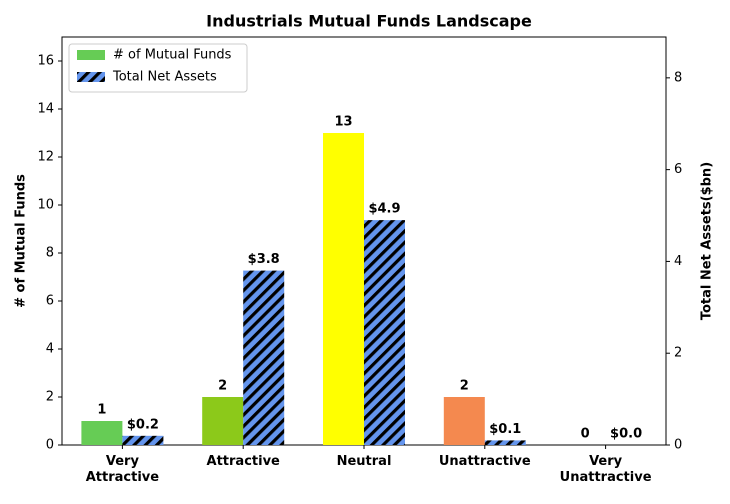 This screenshot has height=504, width=730. I want to click on legend-label: Total Net Assets, so click(164, 77).